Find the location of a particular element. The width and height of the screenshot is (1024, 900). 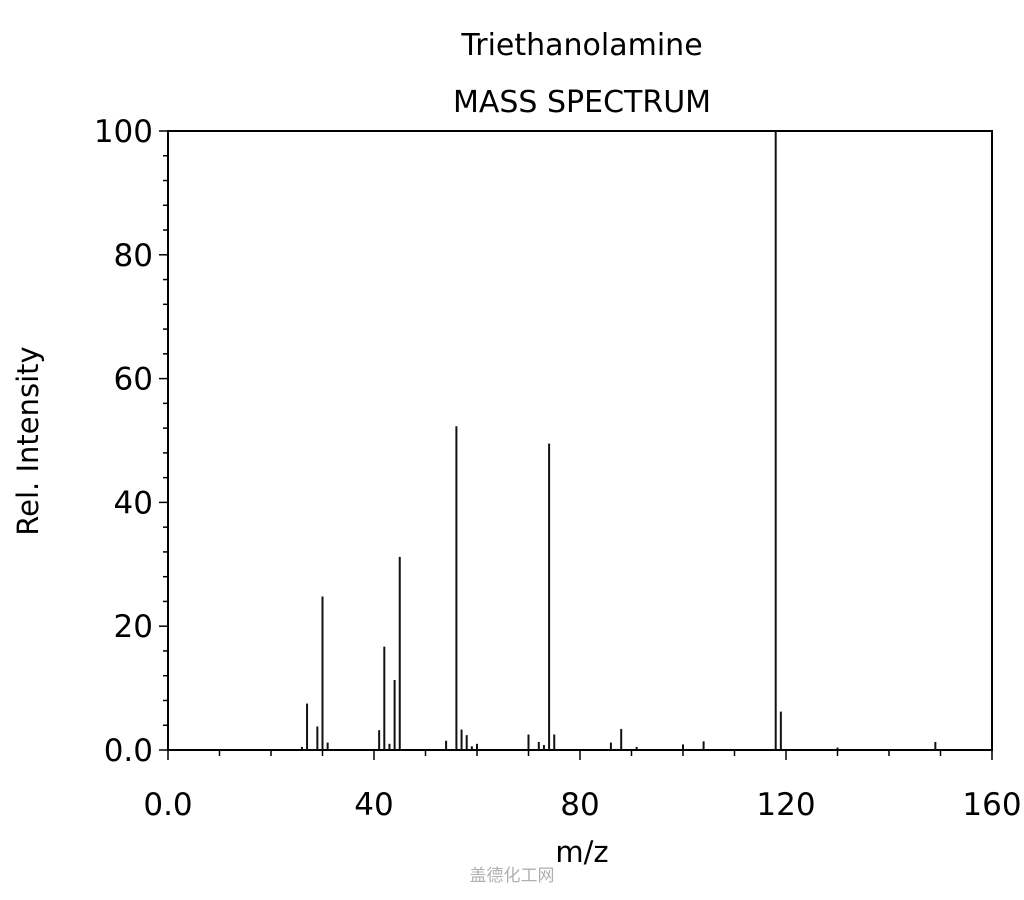

x-tick-label: 120 is located at coordinates (785, 805).